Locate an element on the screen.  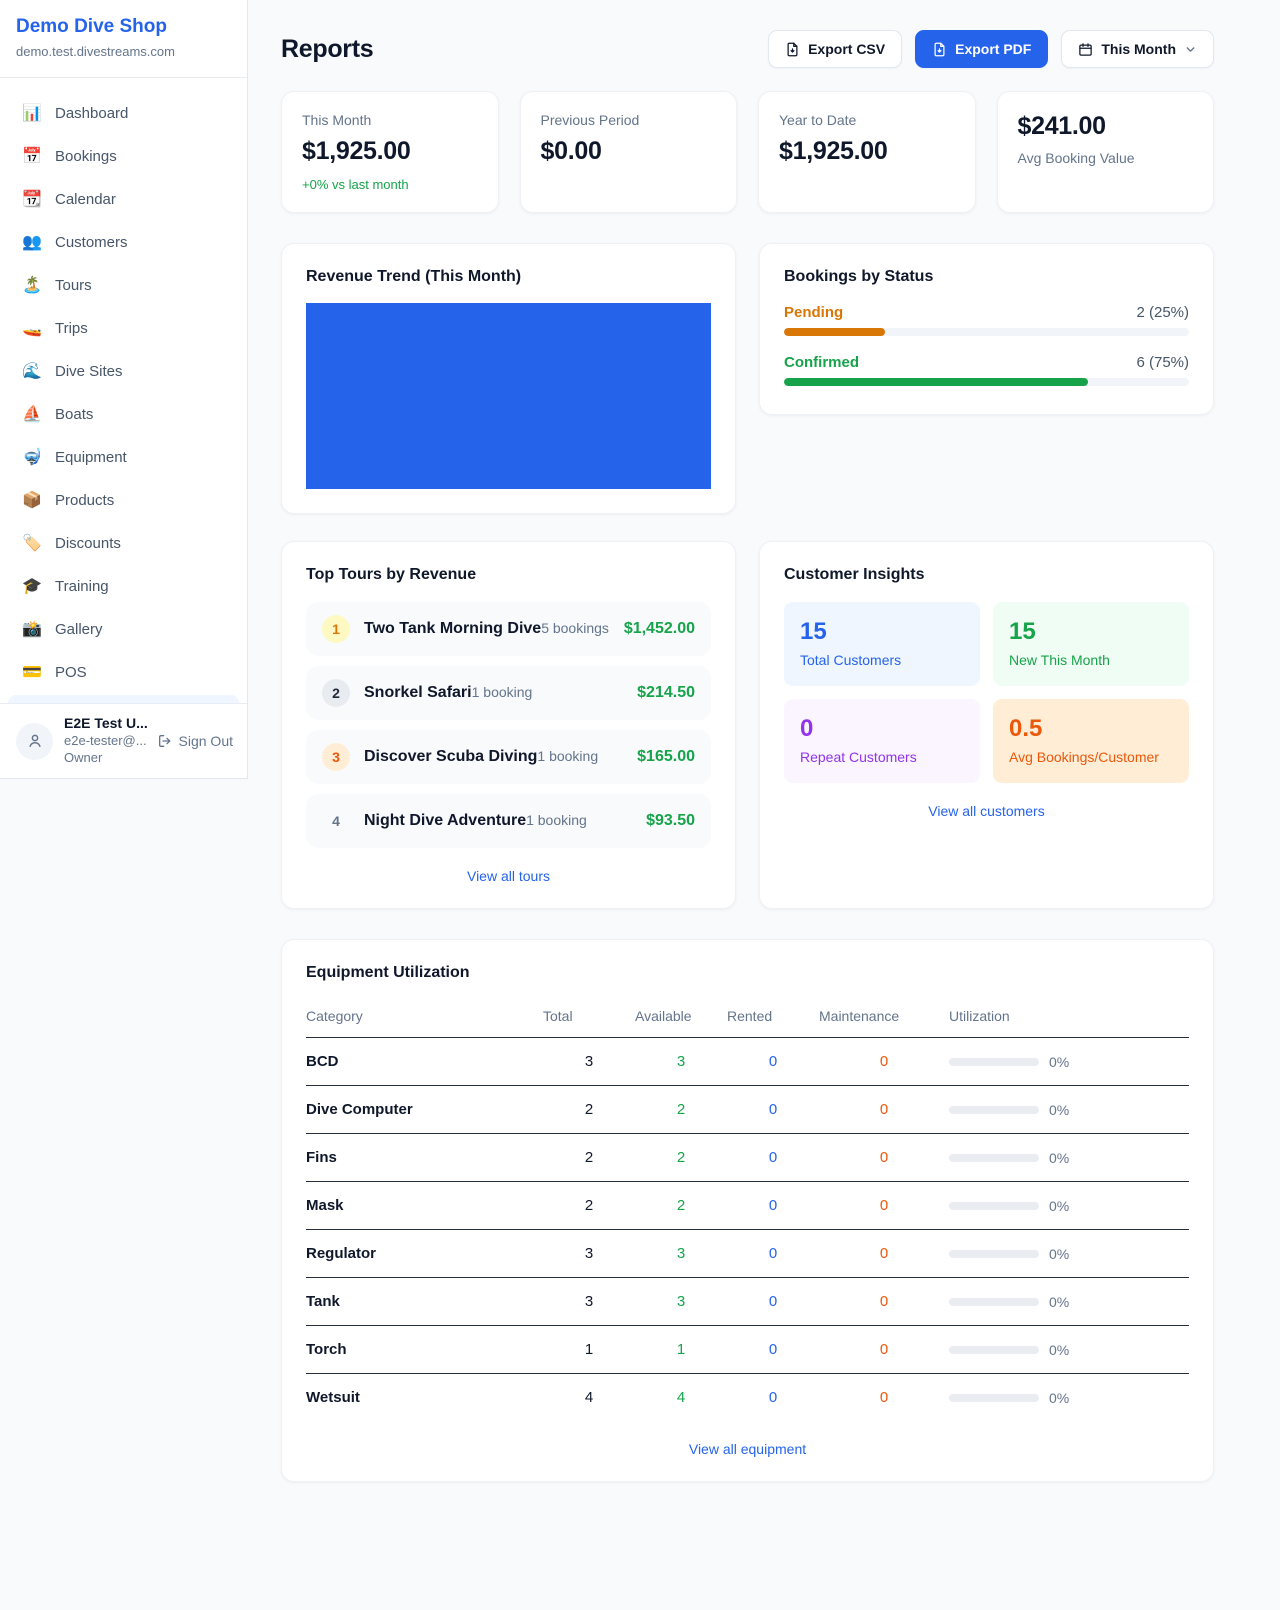
insight-label: Total Customers is located at coordinates (851, 660).